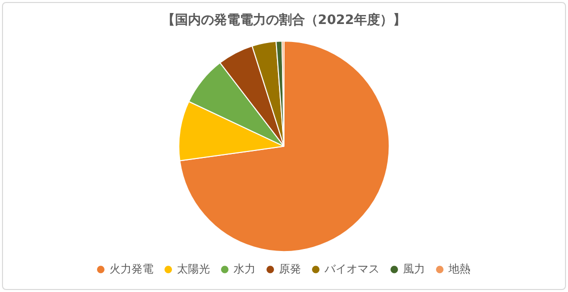 This screenshot has height=292, width=568. What do you see at coordinates (351, 269) in the screenshot?
I see `legend-label: バイオマス` at bounding box center [351, 269].